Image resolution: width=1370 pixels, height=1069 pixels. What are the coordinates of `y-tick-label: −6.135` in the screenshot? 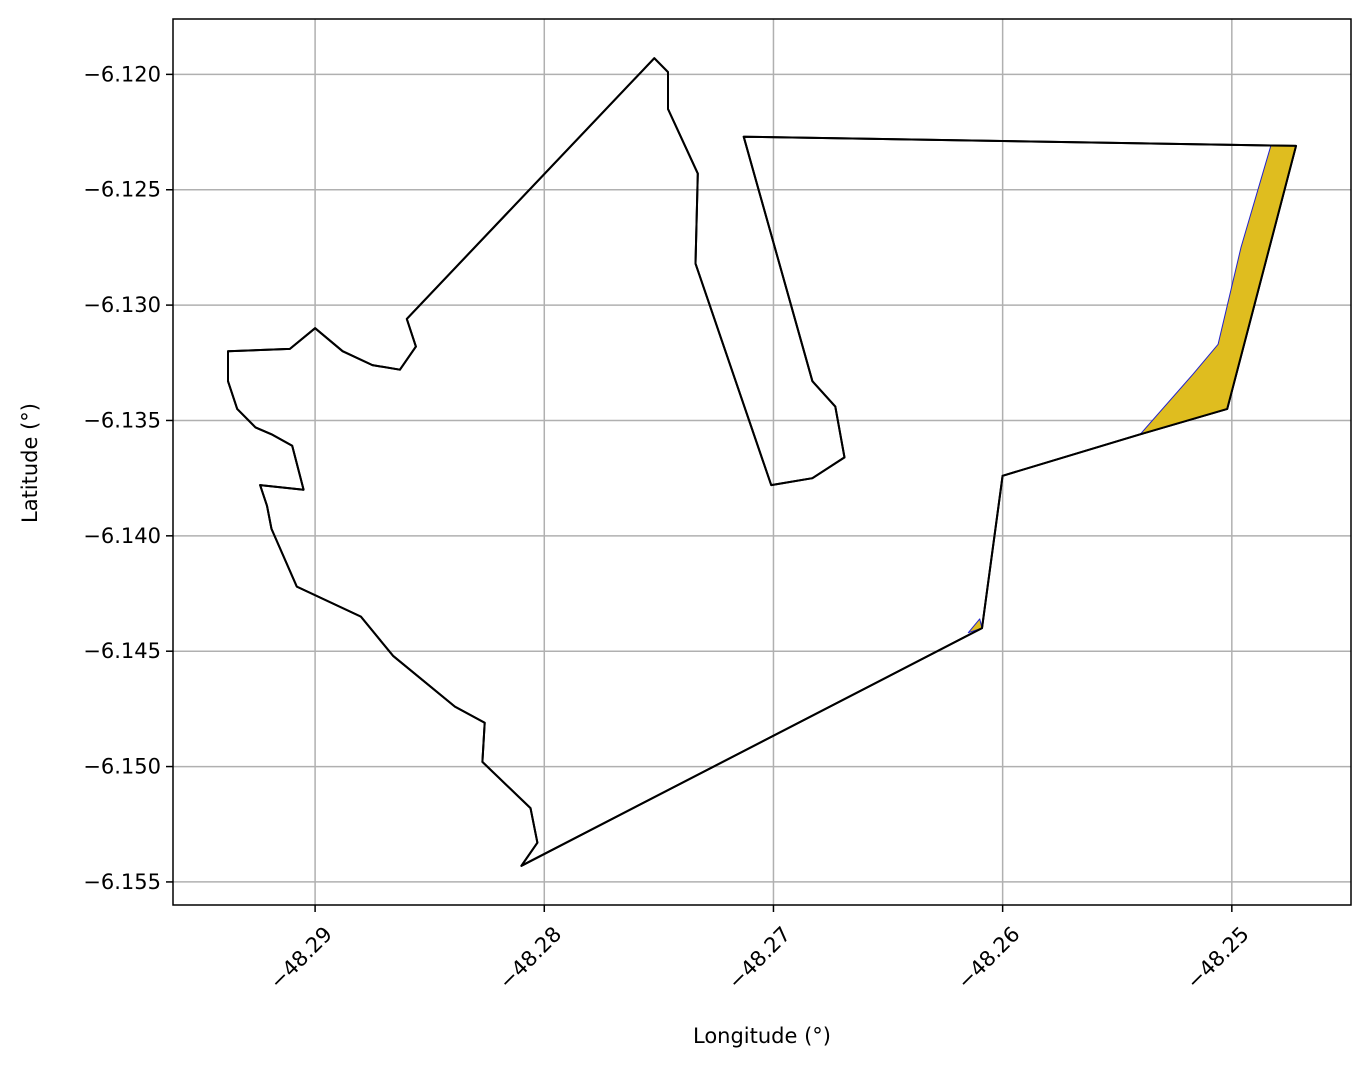 It's located at (122, 420).